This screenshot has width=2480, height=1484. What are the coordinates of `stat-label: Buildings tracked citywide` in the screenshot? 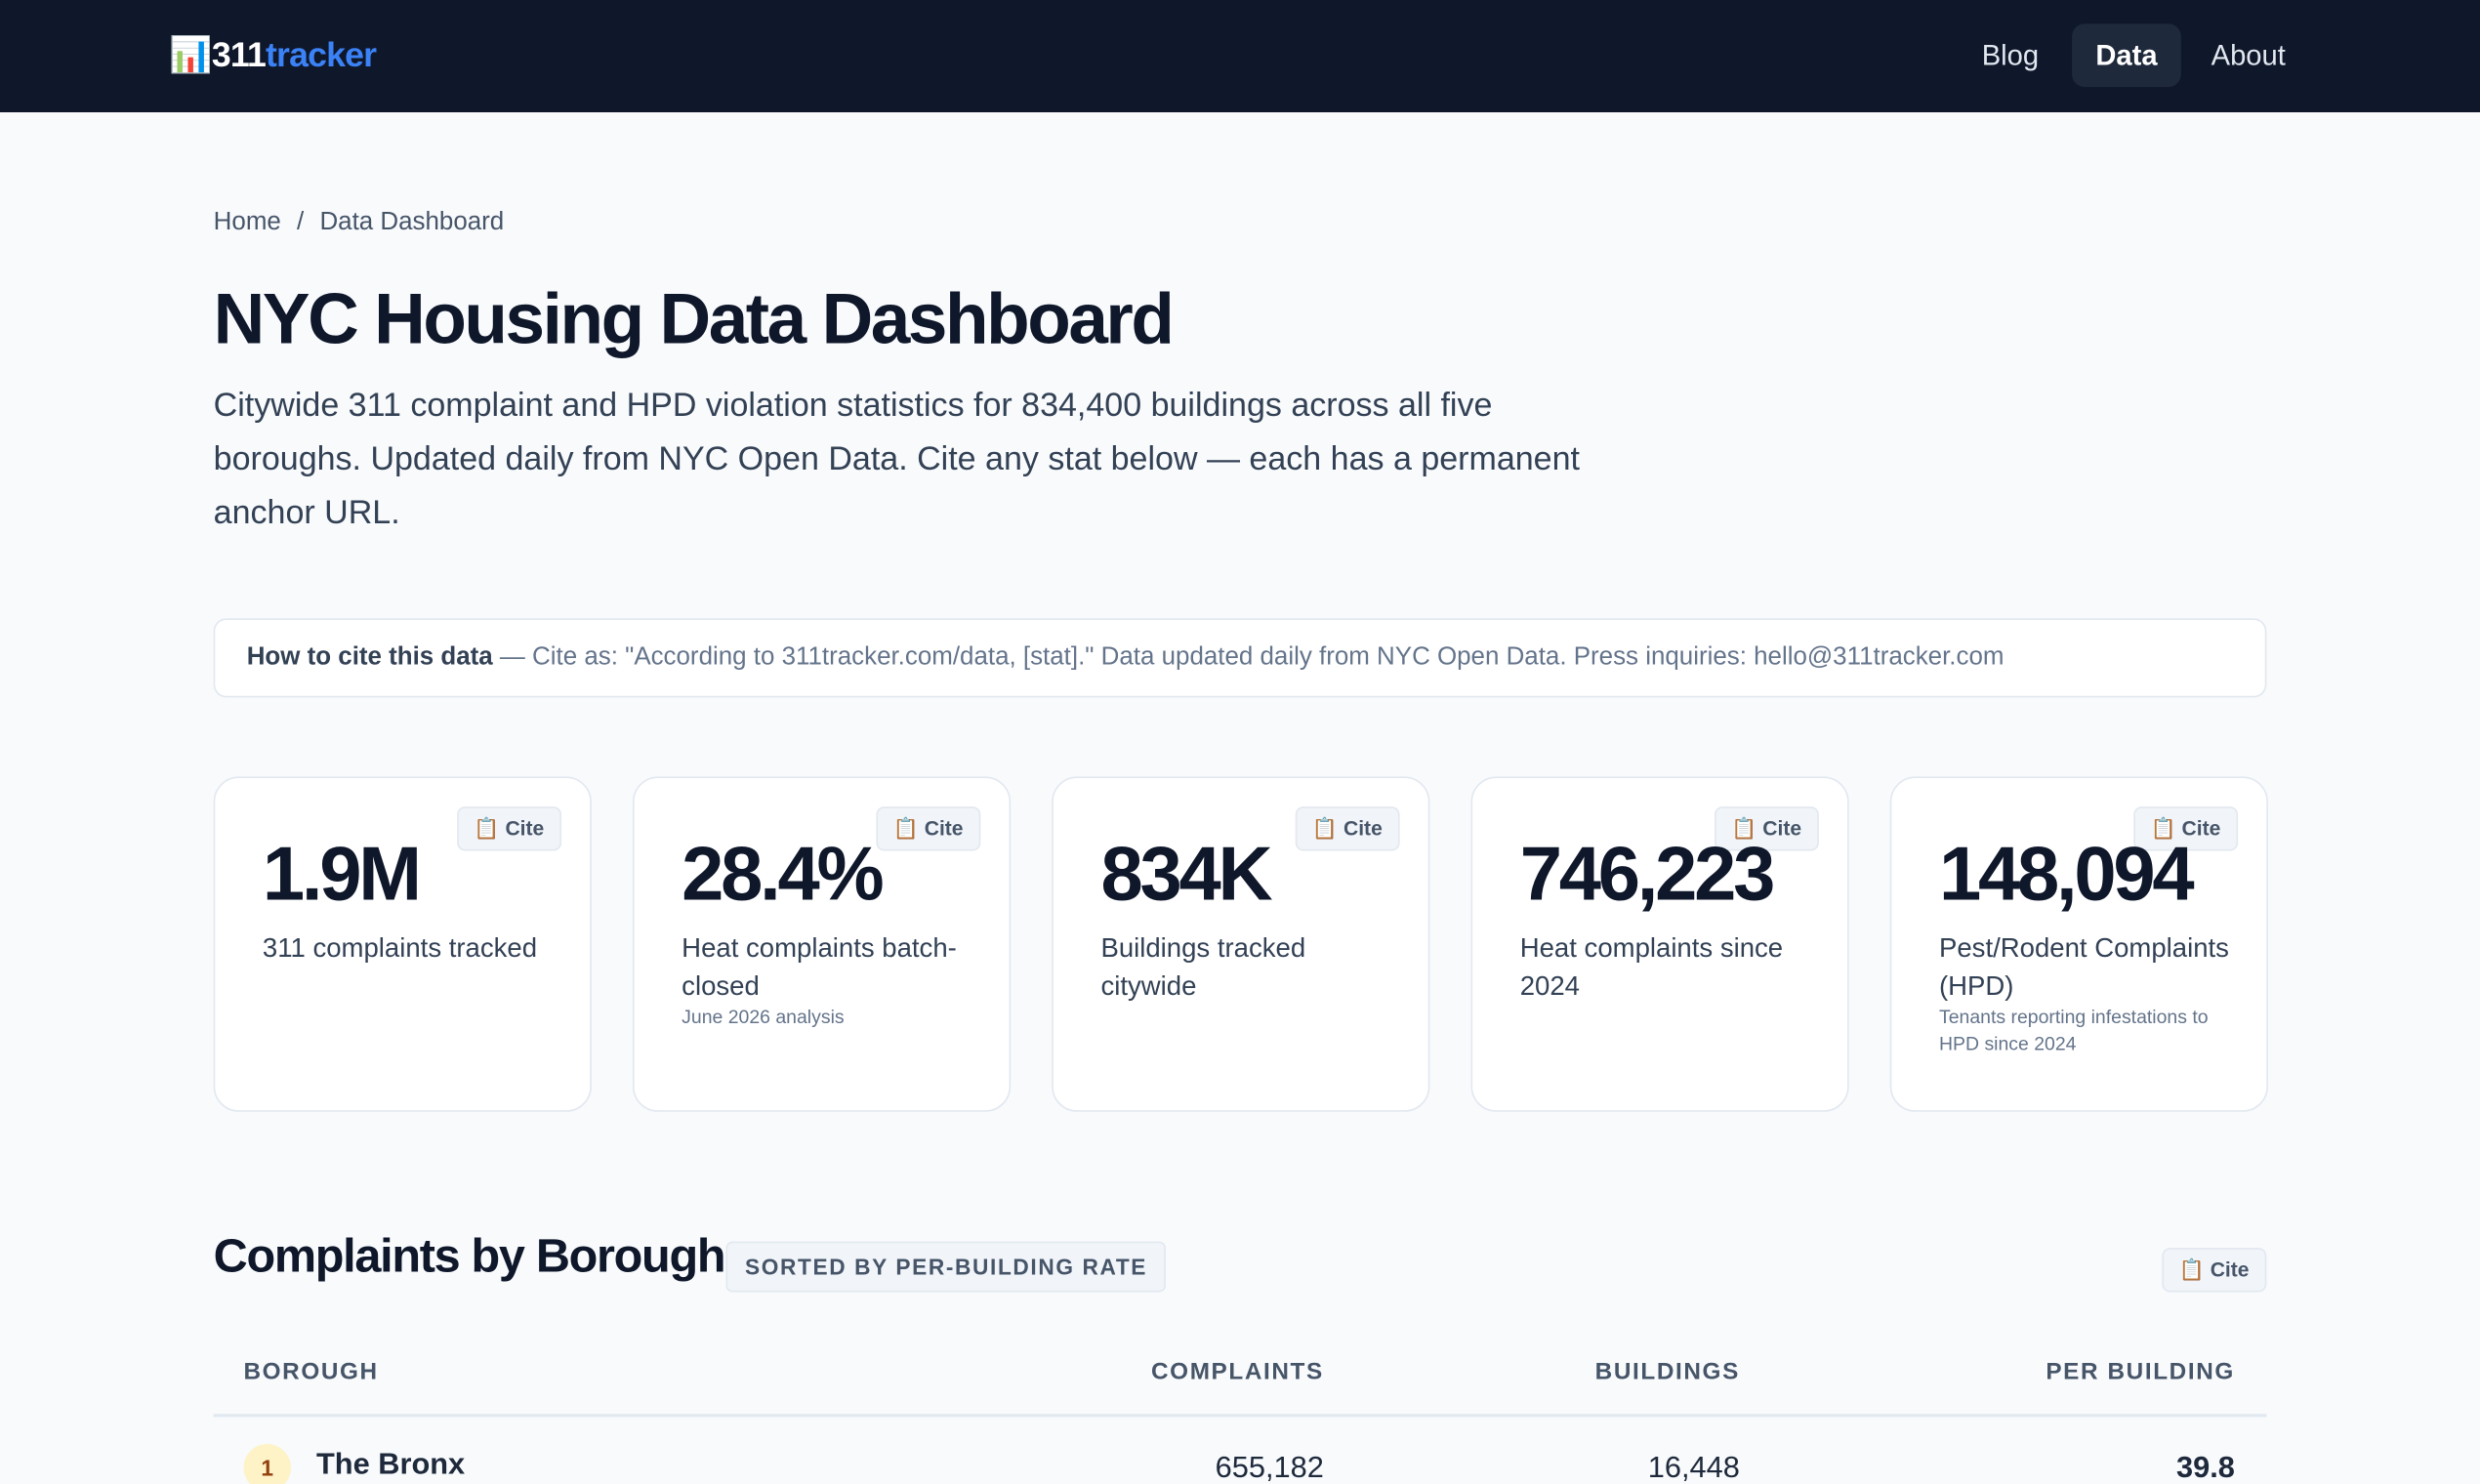 It's located at (1203, 967).